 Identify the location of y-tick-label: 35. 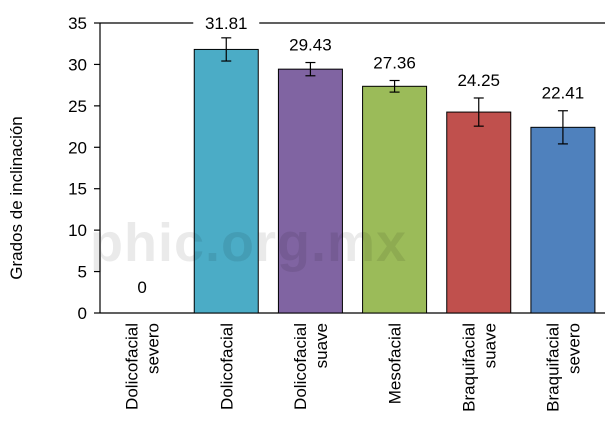
(77, 23).